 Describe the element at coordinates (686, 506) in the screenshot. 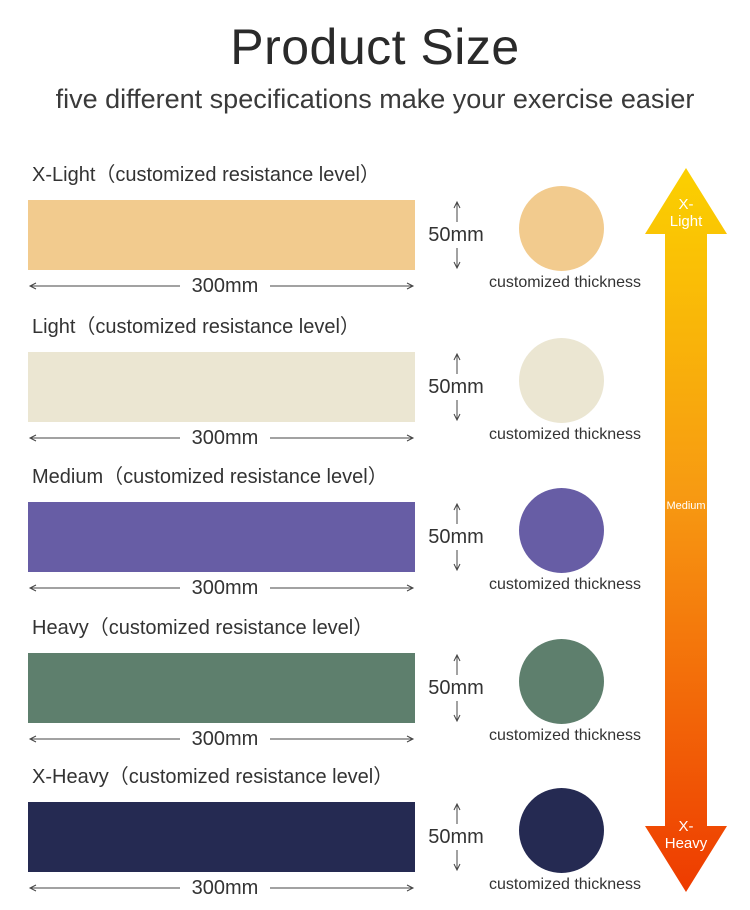

I see `scale-middle-label: Medium` at that location.